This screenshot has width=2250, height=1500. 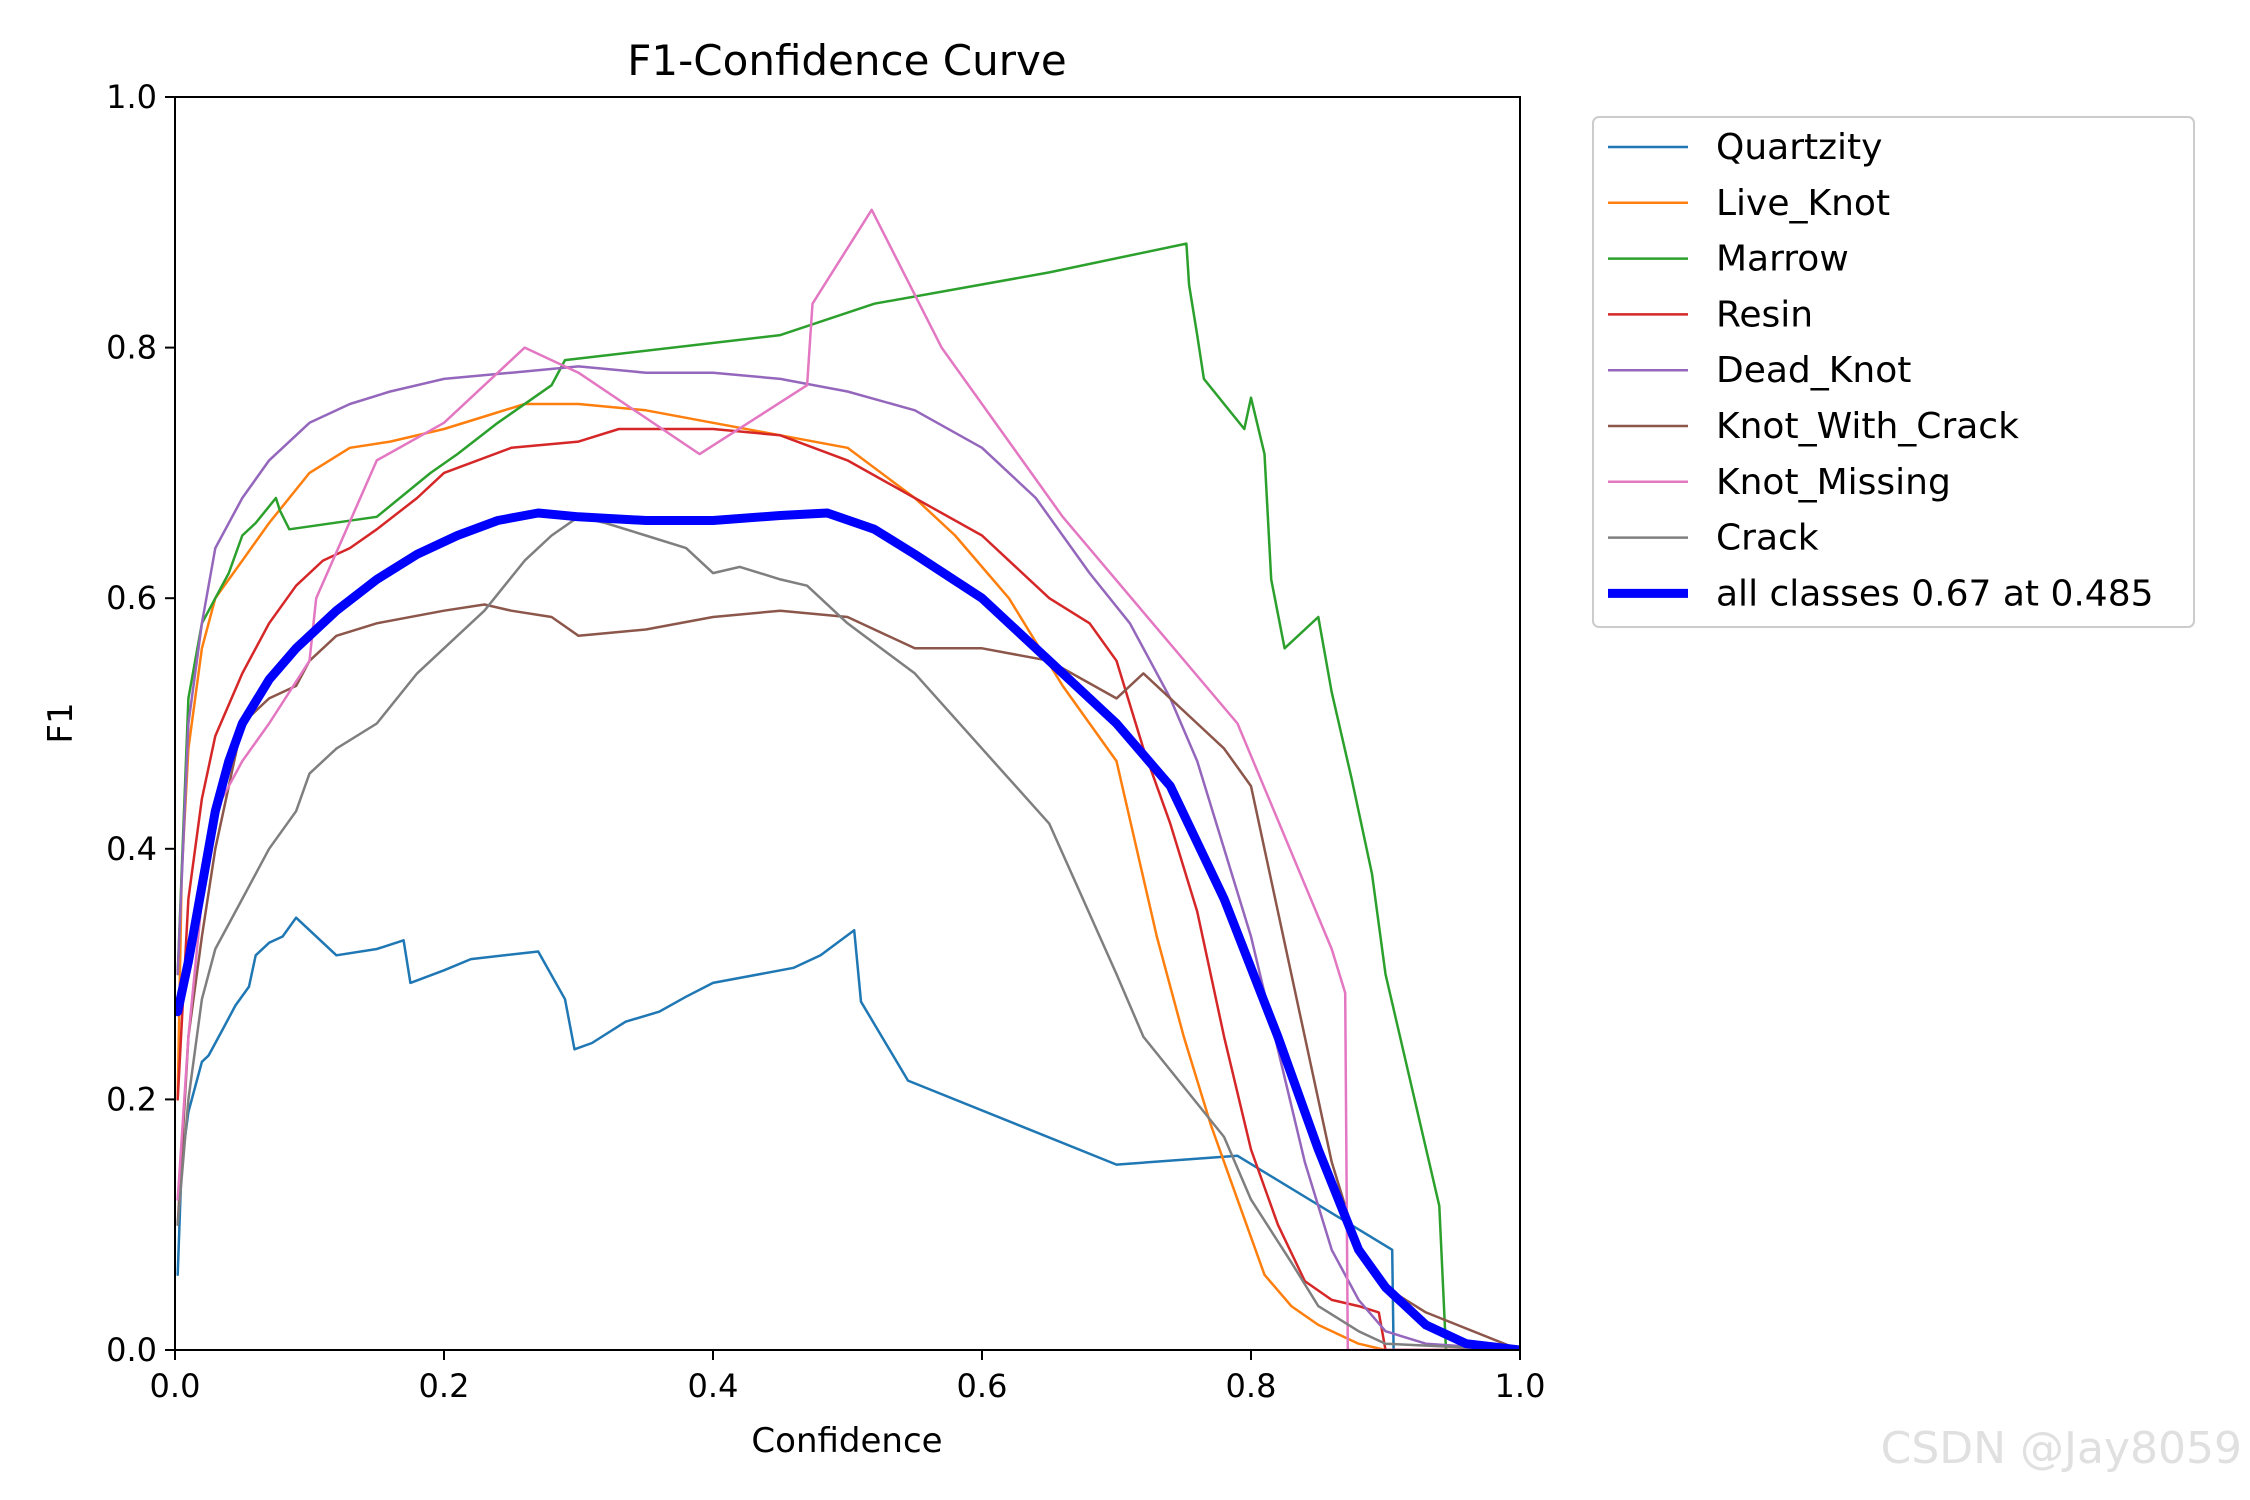 What do you see at coordinates (1935, 593) in the screenshot?
I see `legend-label: all classes 0.67 at 0.485` at bounding box center [1935, 593].